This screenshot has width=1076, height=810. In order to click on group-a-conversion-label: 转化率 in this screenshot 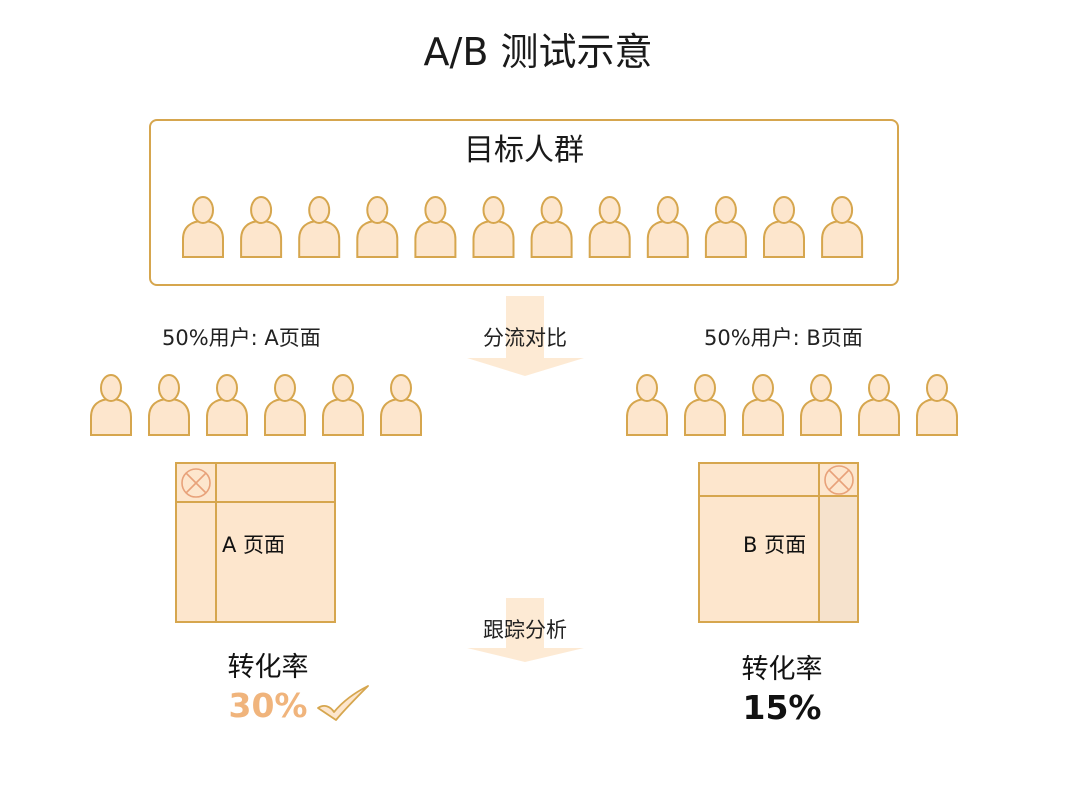, I will do `click(268, 667)`.